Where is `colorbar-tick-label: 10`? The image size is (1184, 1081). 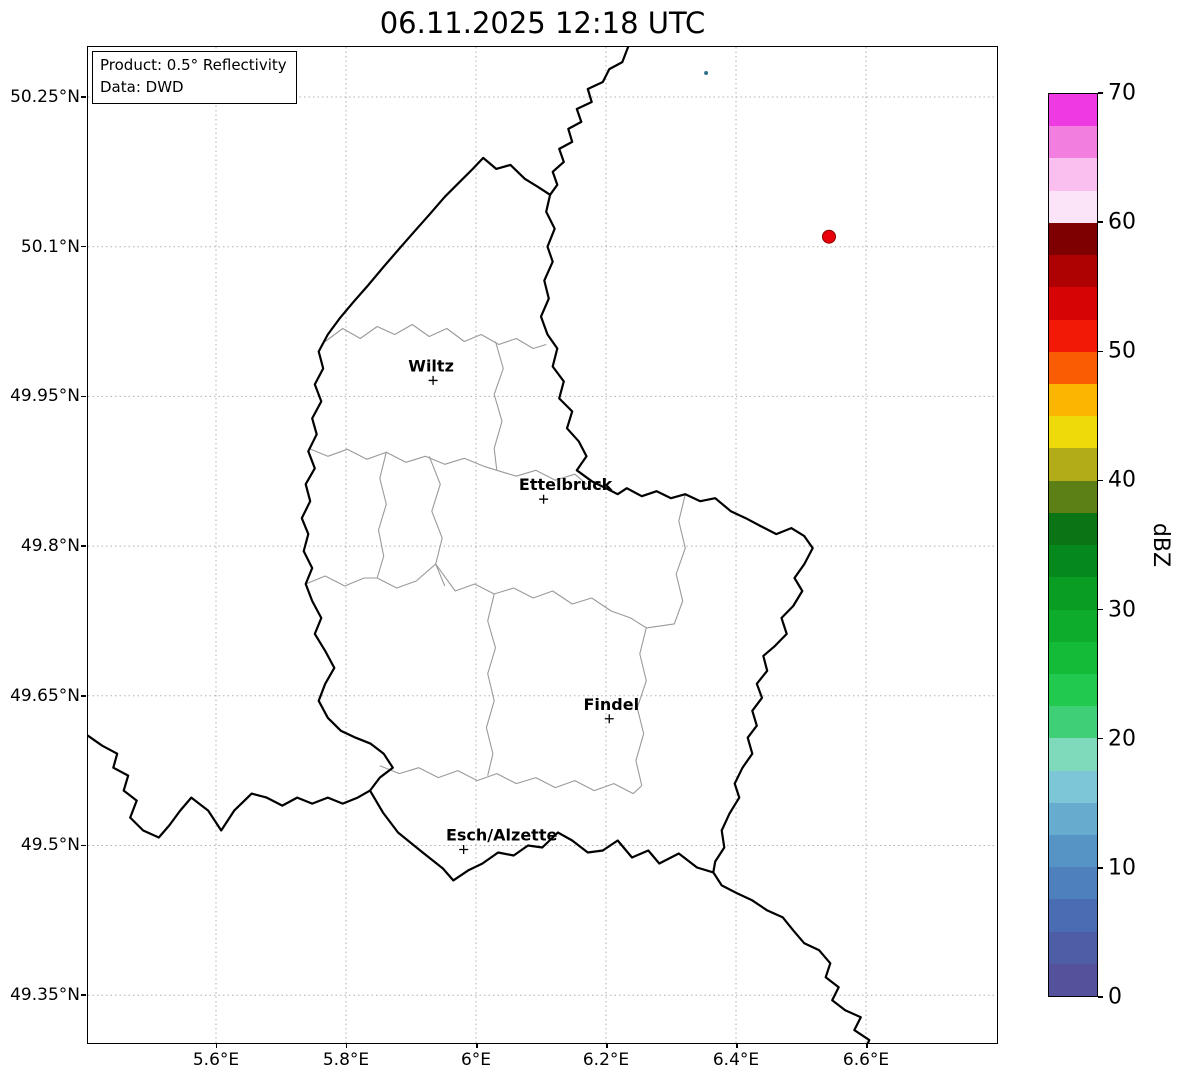
colorbar-tick-label: 10 is located at coordinates (1122, 868).